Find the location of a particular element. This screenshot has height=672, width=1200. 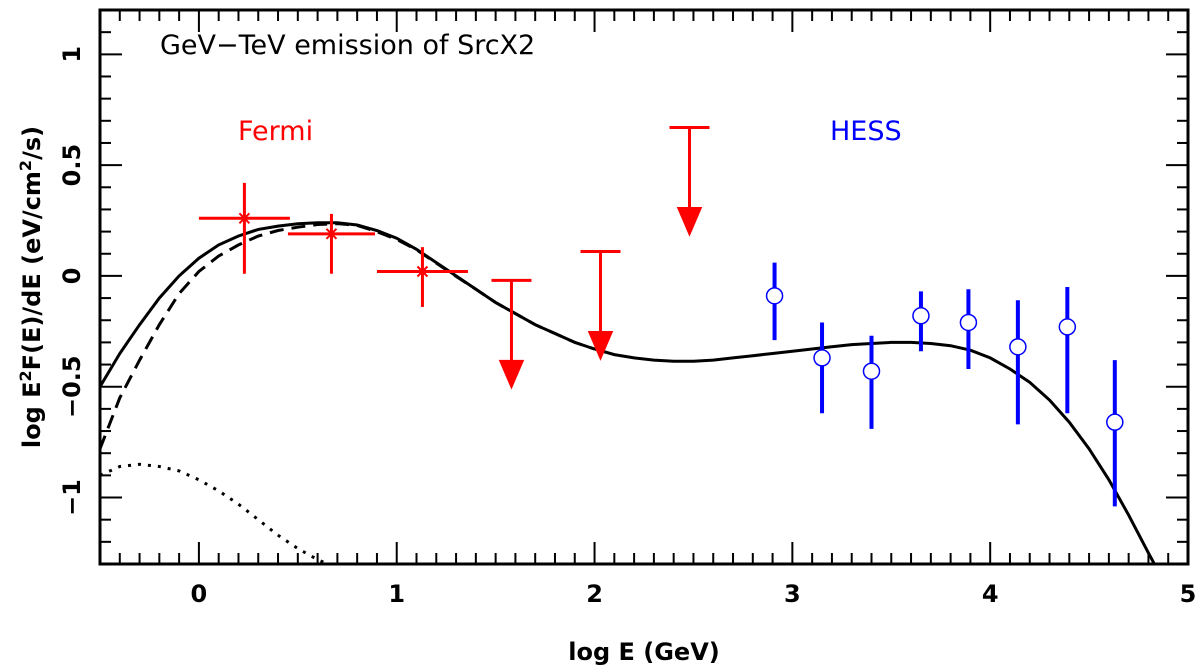

x-tick-label: 0 is located at coordinates (199, 594).